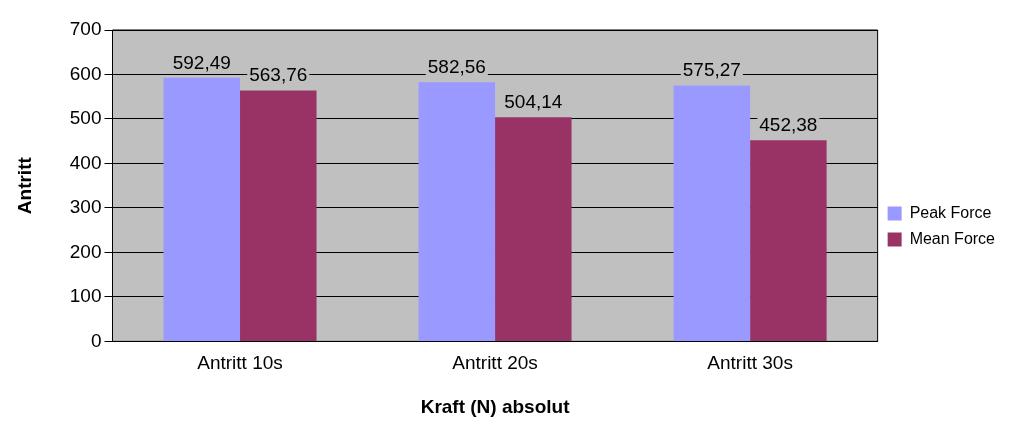 Image resolution: width=1015 pixels, height=428 pixels. I want to click on data-label: 504,14, so click(533, 101).